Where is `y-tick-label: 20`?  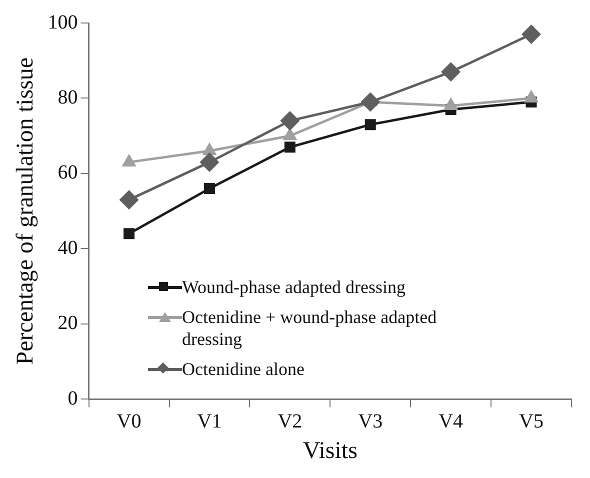 y-tick-label: 20 is located at coordinates (68, 323).